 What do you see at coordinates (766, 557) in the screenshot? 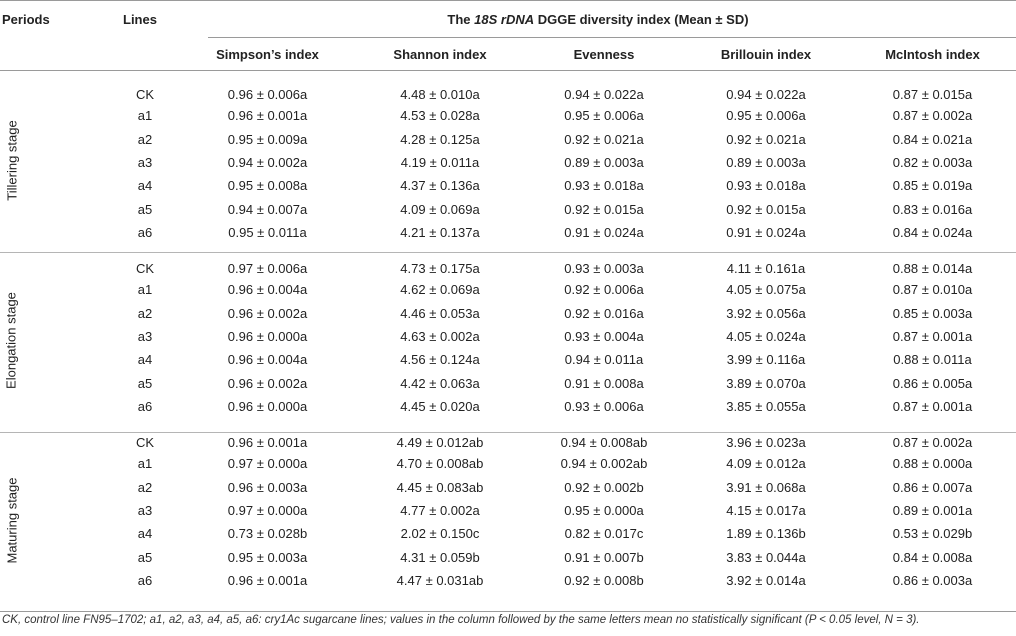
I see `value-cell: 3.83 ± 0.044a` at bounding box center [766, 557].